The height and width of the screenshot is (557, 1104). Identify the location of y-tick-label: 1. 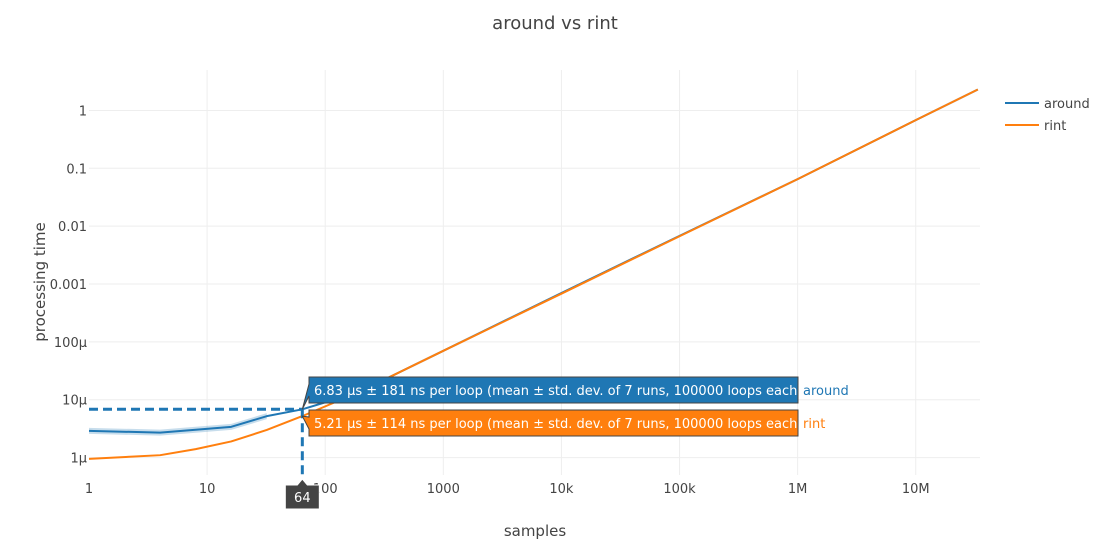
(83, 111).